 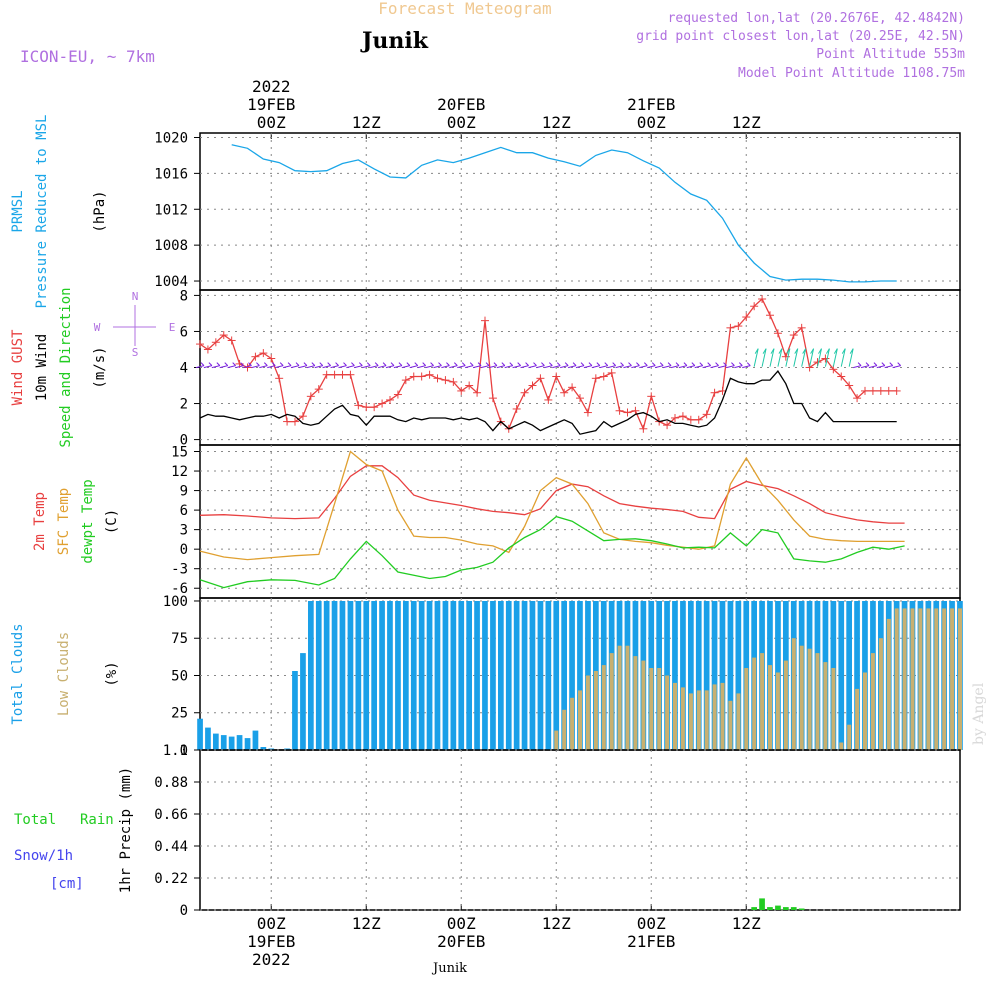 What do you see at coordinates (184, 531) in the screenshot?
I see `y-tick-label: 3` at bounding box center [184, 531].